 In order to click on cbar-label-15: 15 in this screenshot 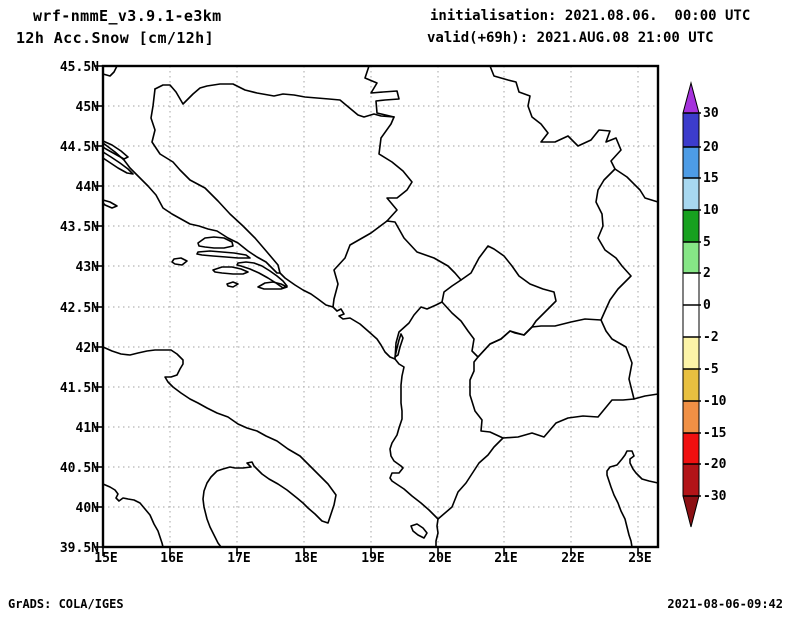, I will do `click(711, 178)`.